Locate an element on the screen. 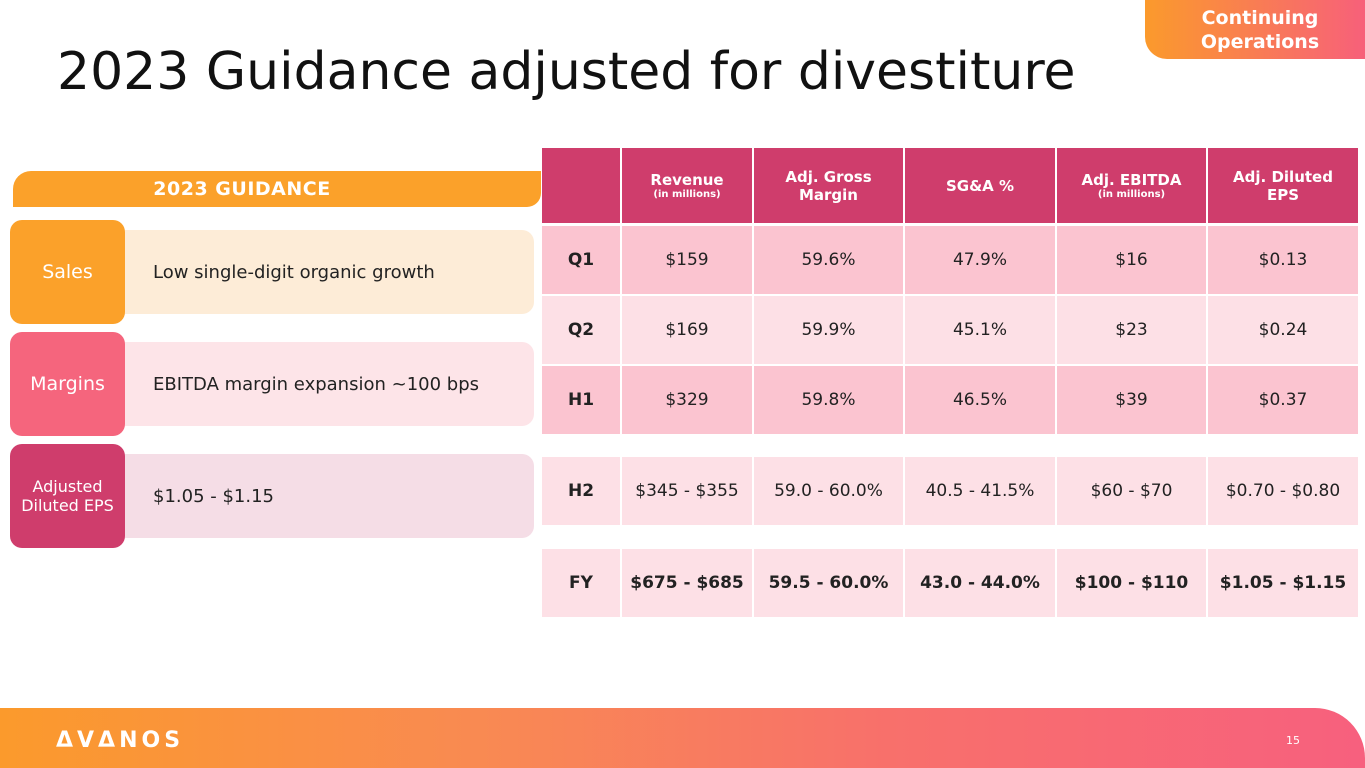 This screenshot has height=768, width=1365. badge-line-2: Operations is located at coordinates (1260, 41).